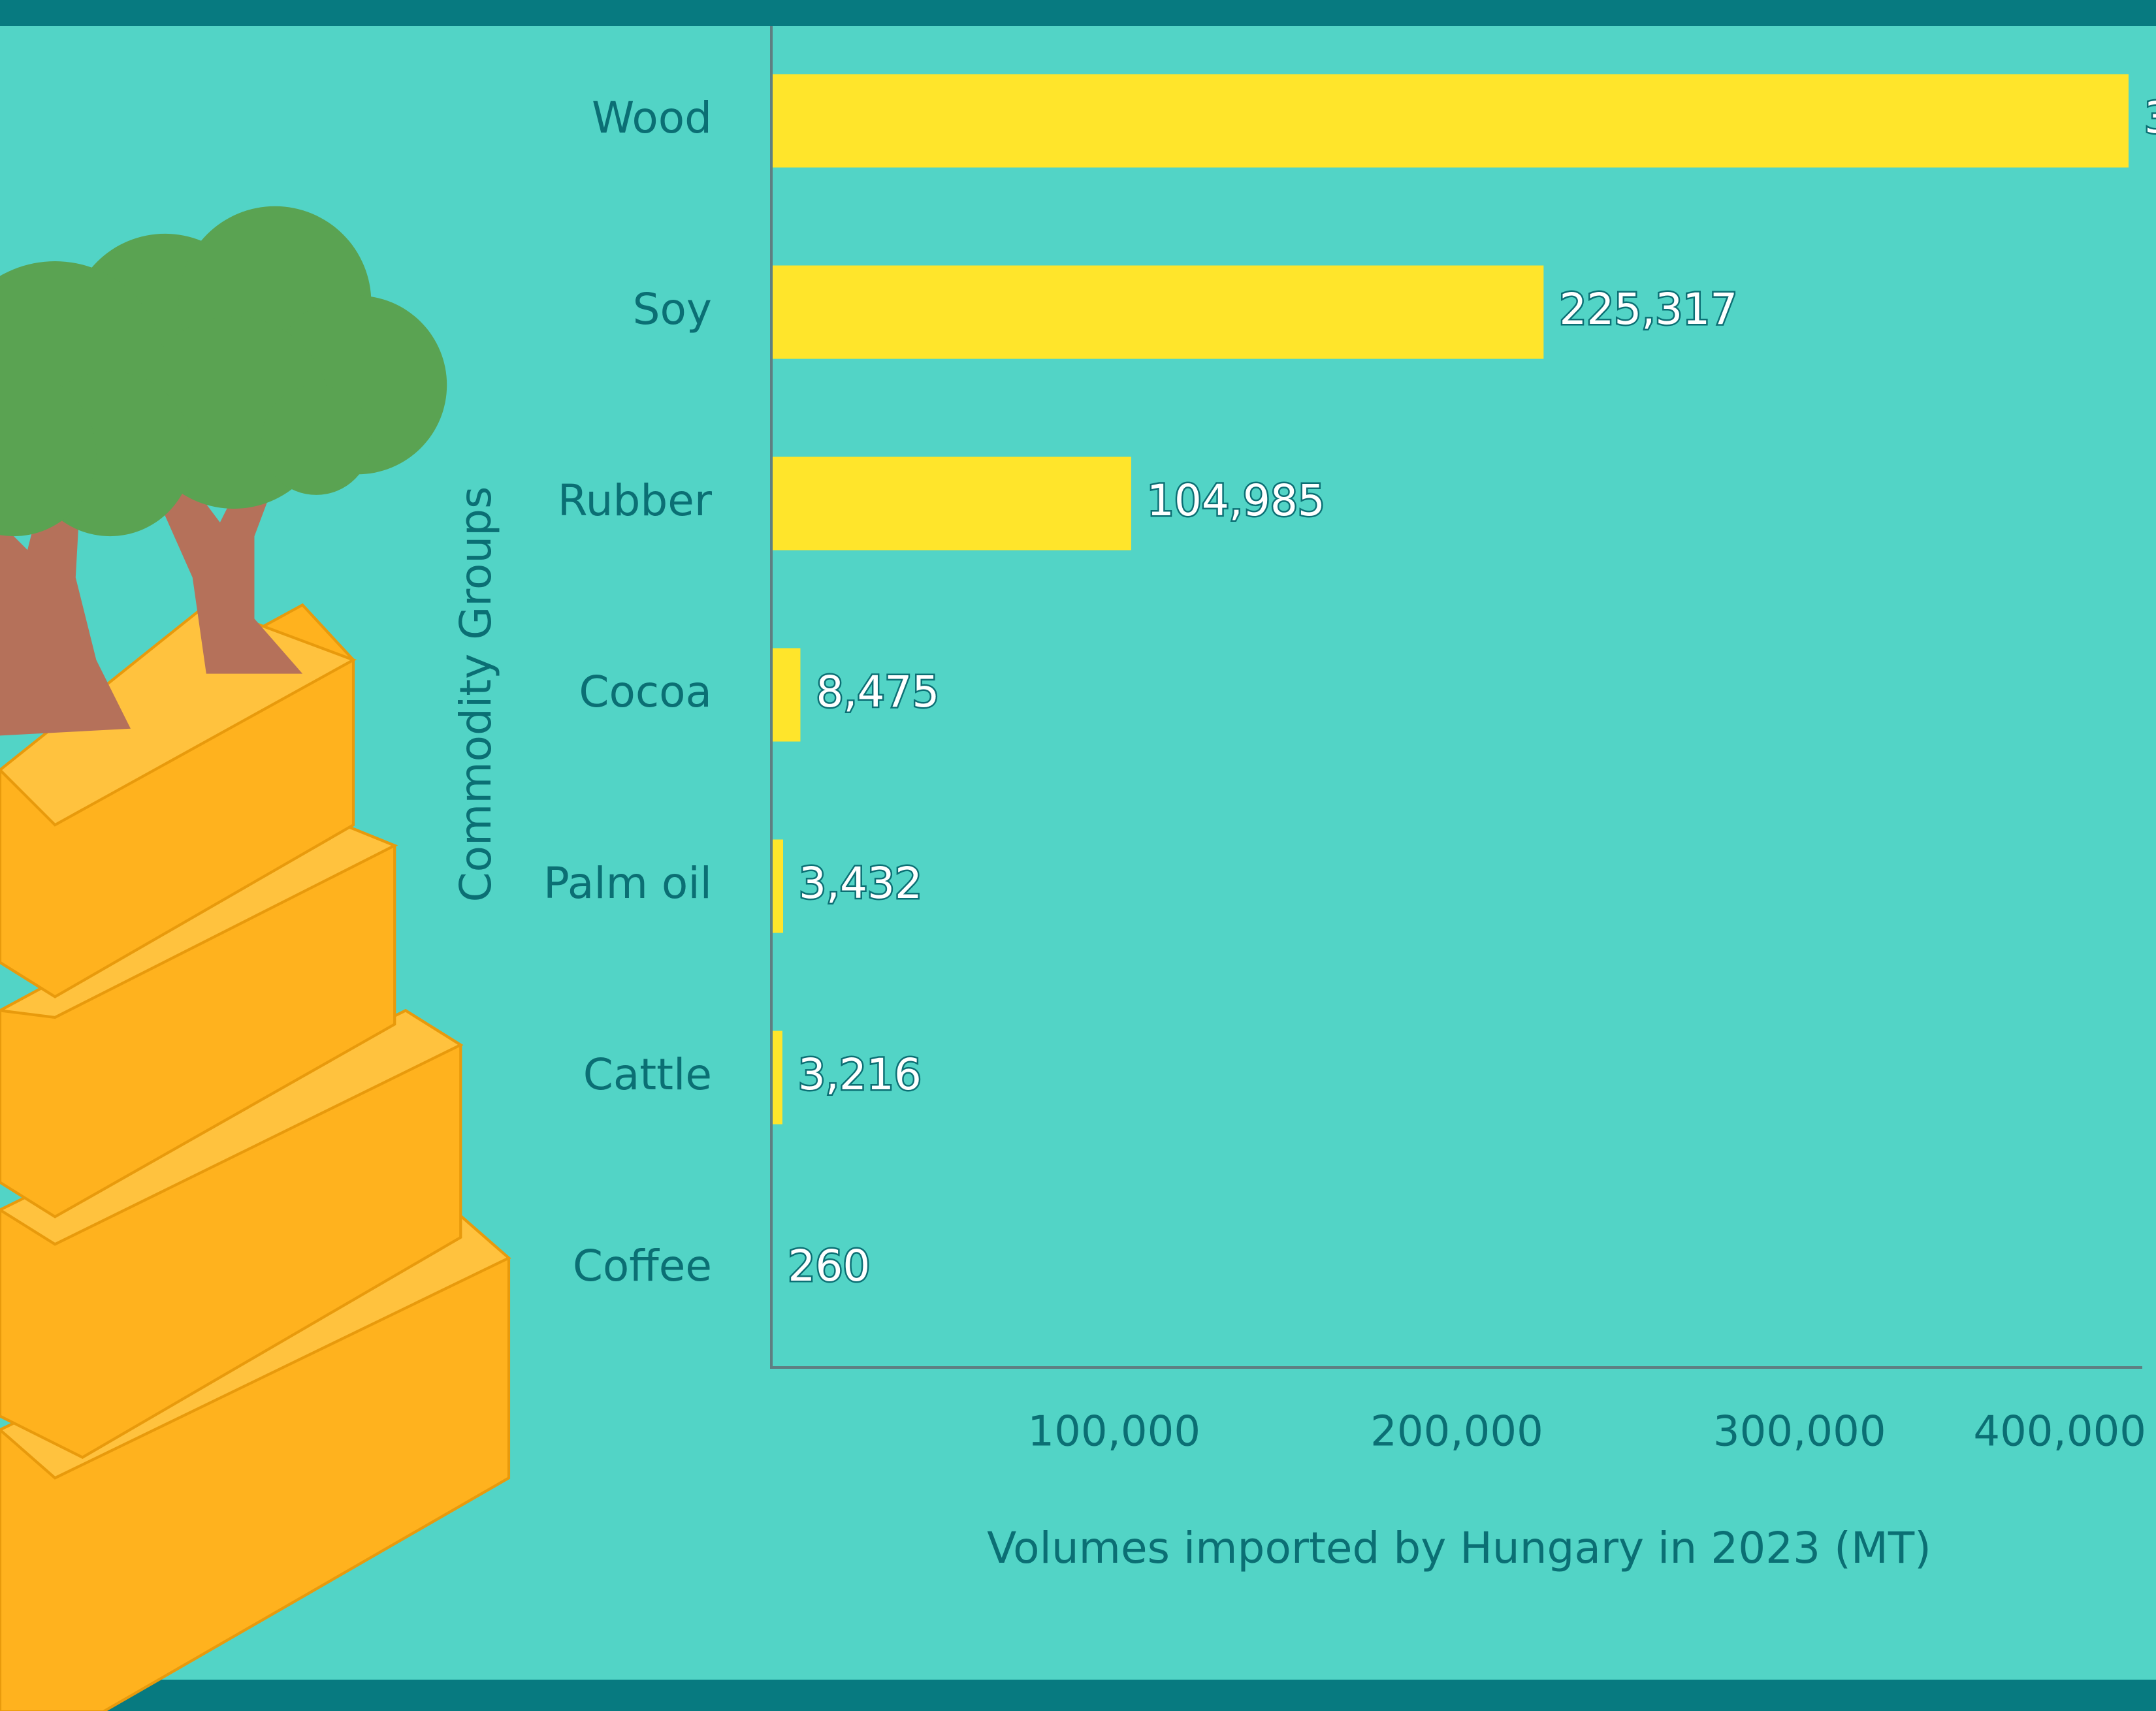 This screenshot has height=1711, width=2156. Describe the element at coordinates (627, 883) in the screenshot. I see `category-label: Palm oil` at that location.